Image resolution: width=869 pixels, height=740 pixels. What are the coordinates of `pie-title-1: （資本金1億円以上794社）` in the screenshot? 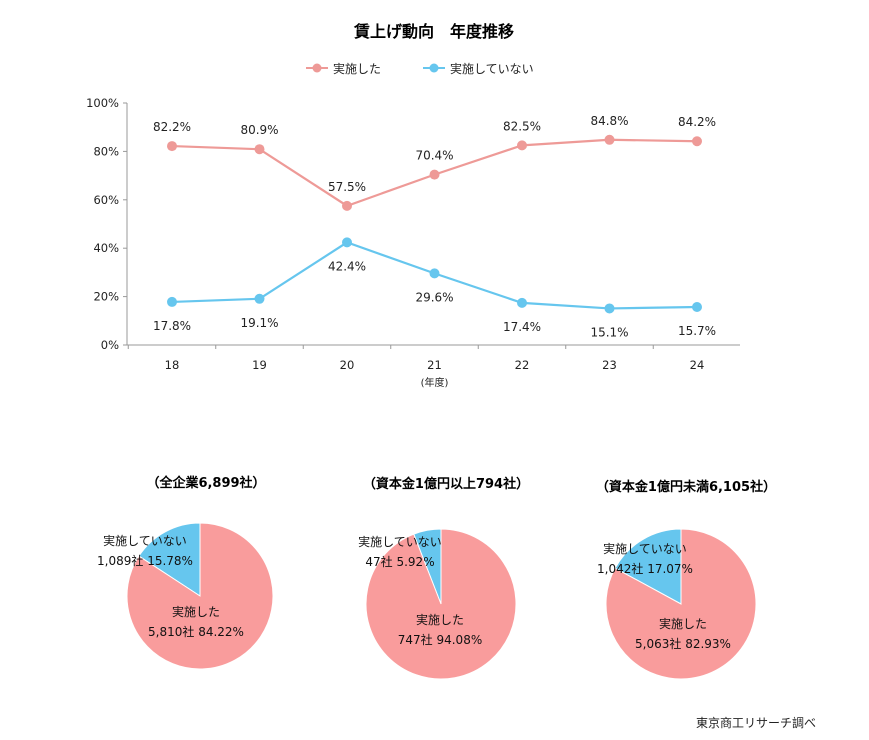 It's located at (446, 484).